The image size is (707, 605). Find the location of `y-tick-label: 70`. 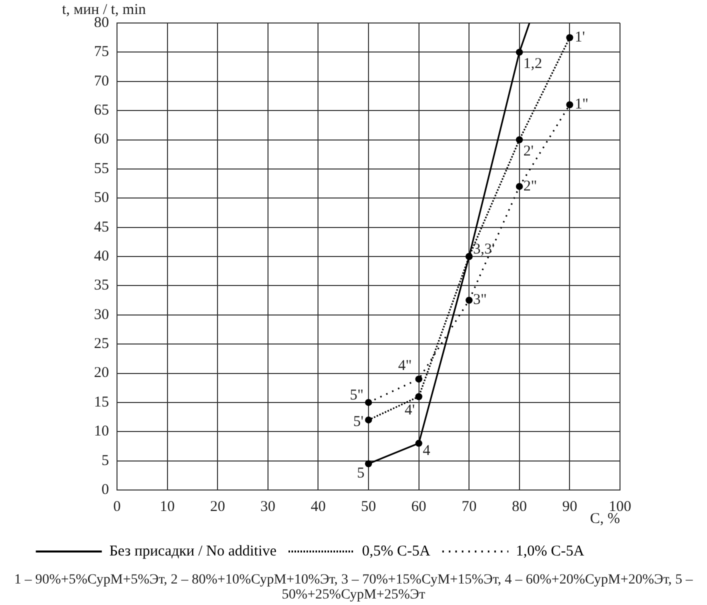

y-tick-label: 70 is located at coordinates (101, 81).